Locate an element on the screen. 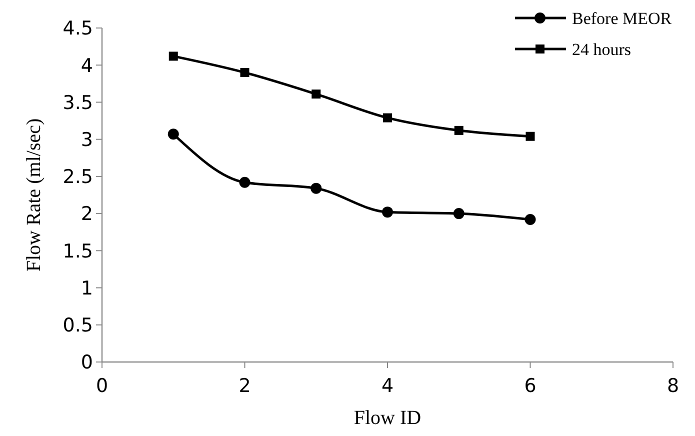  x-tick-label: 6 is located at coordinates (530, 386).